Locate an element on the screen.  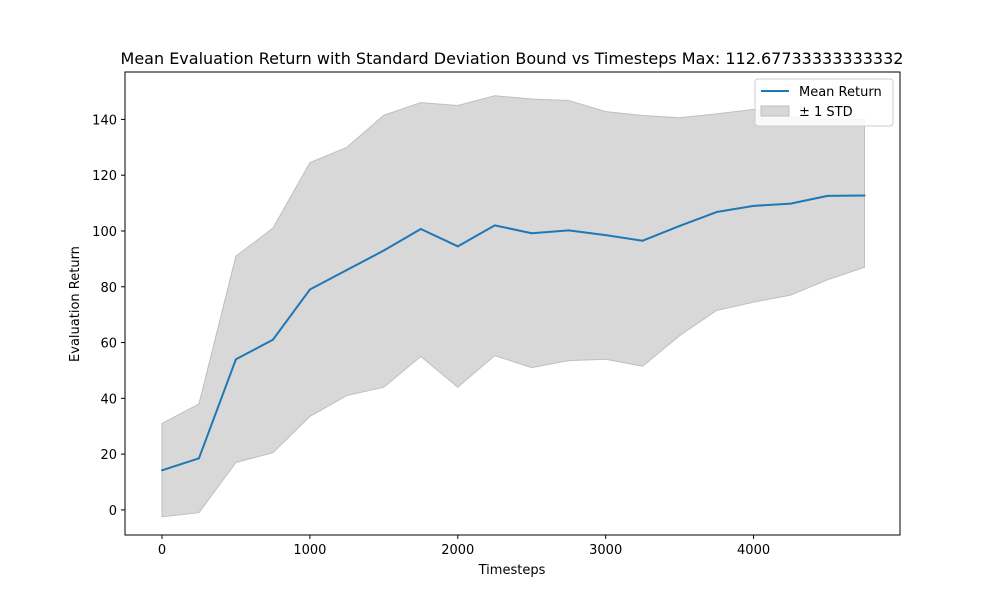
x-axis-label: Timesteps is located at coordinates (512, 570).